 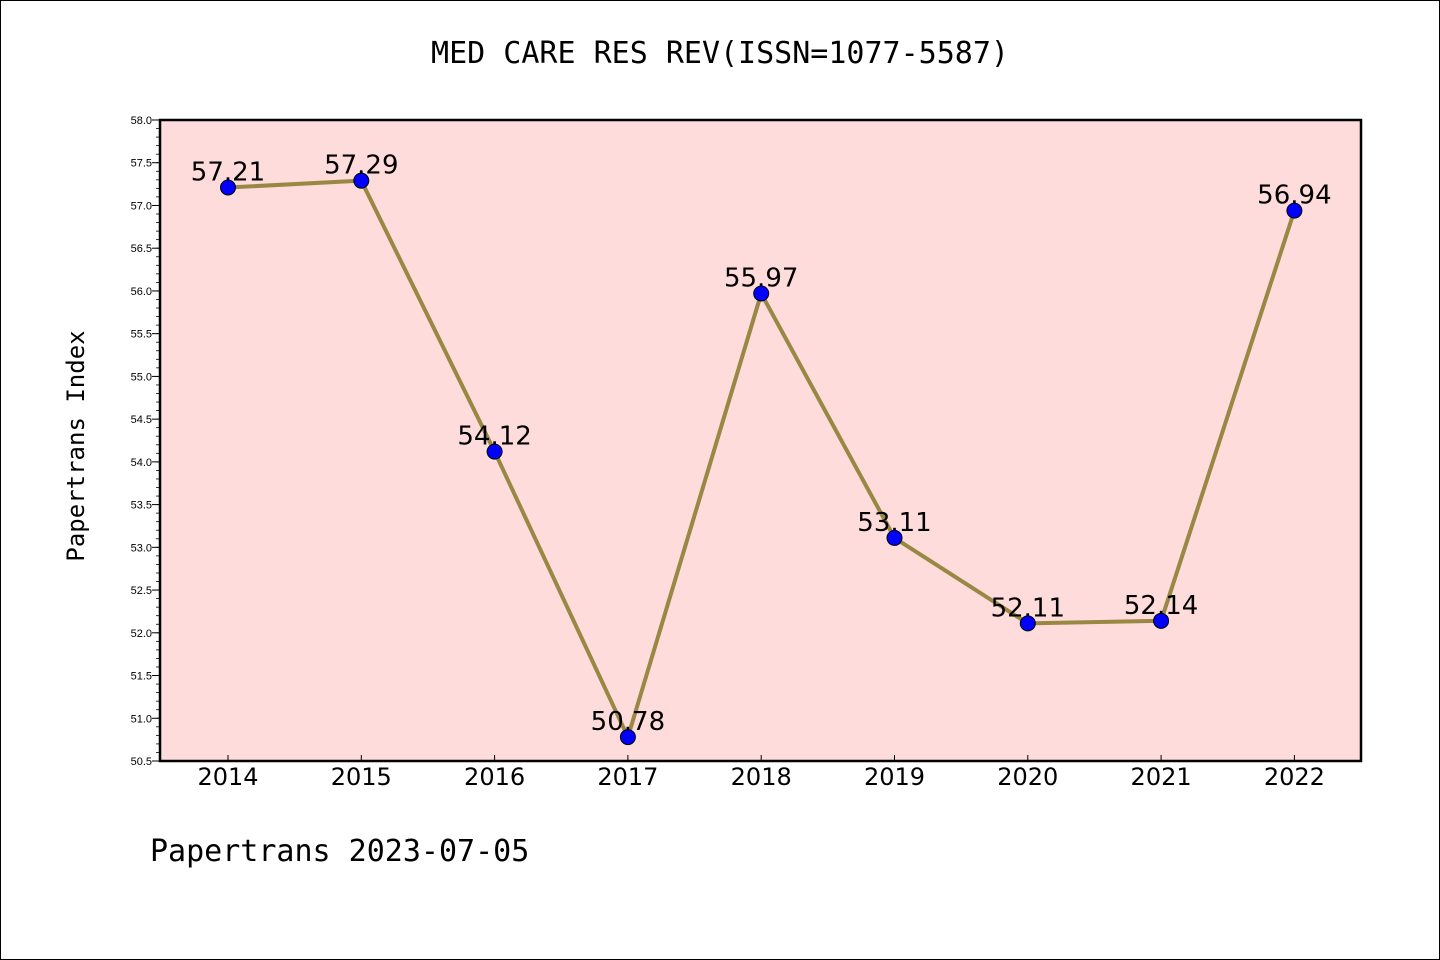 I want to click on x-axis: 2014 2015 2016 2017 2018 2019 2020 2021 2022, so click(x=761, y=773).